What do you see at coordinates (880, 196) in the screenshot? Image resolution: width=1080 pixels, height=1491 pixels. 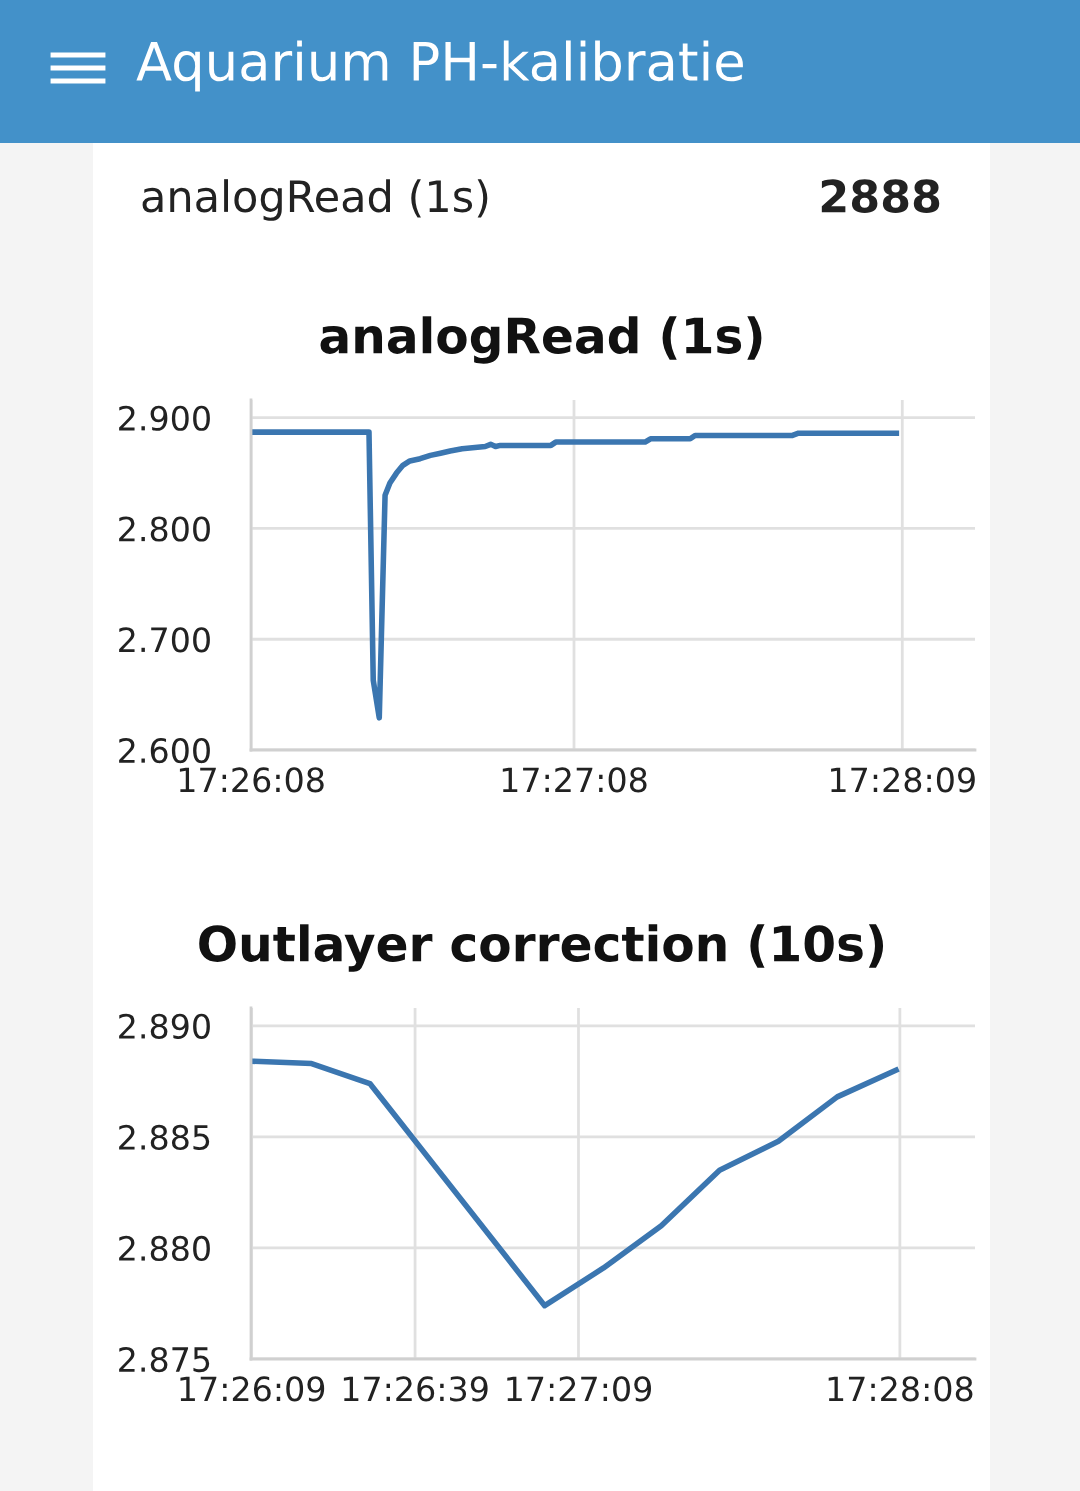 I see `text: 2888` at bounding box center [880, 196].